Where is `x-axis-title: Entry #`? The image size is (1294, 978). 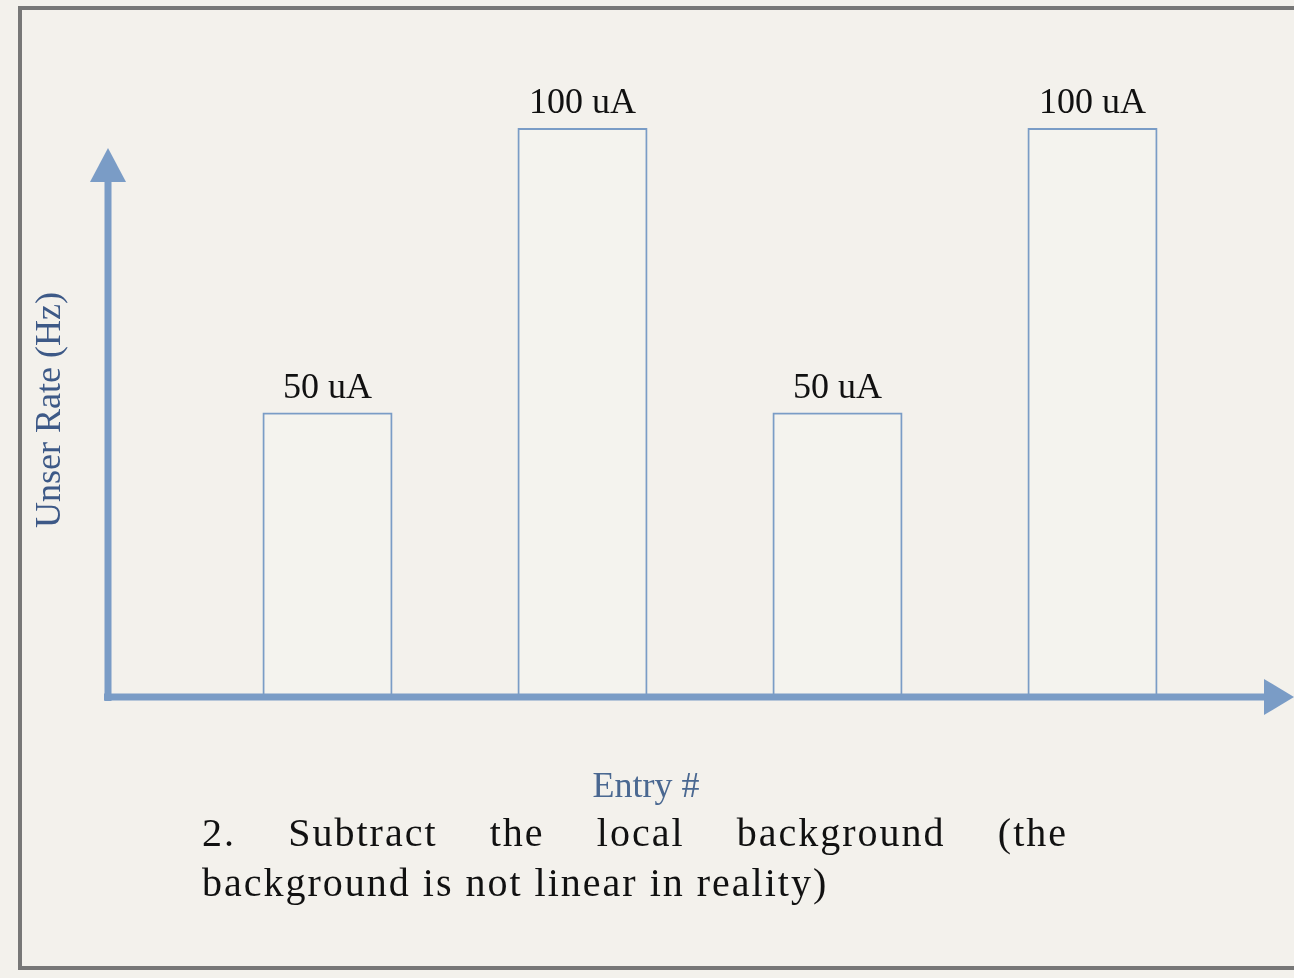
x-axis-title: Entry # is located at coordinates (646, 785).